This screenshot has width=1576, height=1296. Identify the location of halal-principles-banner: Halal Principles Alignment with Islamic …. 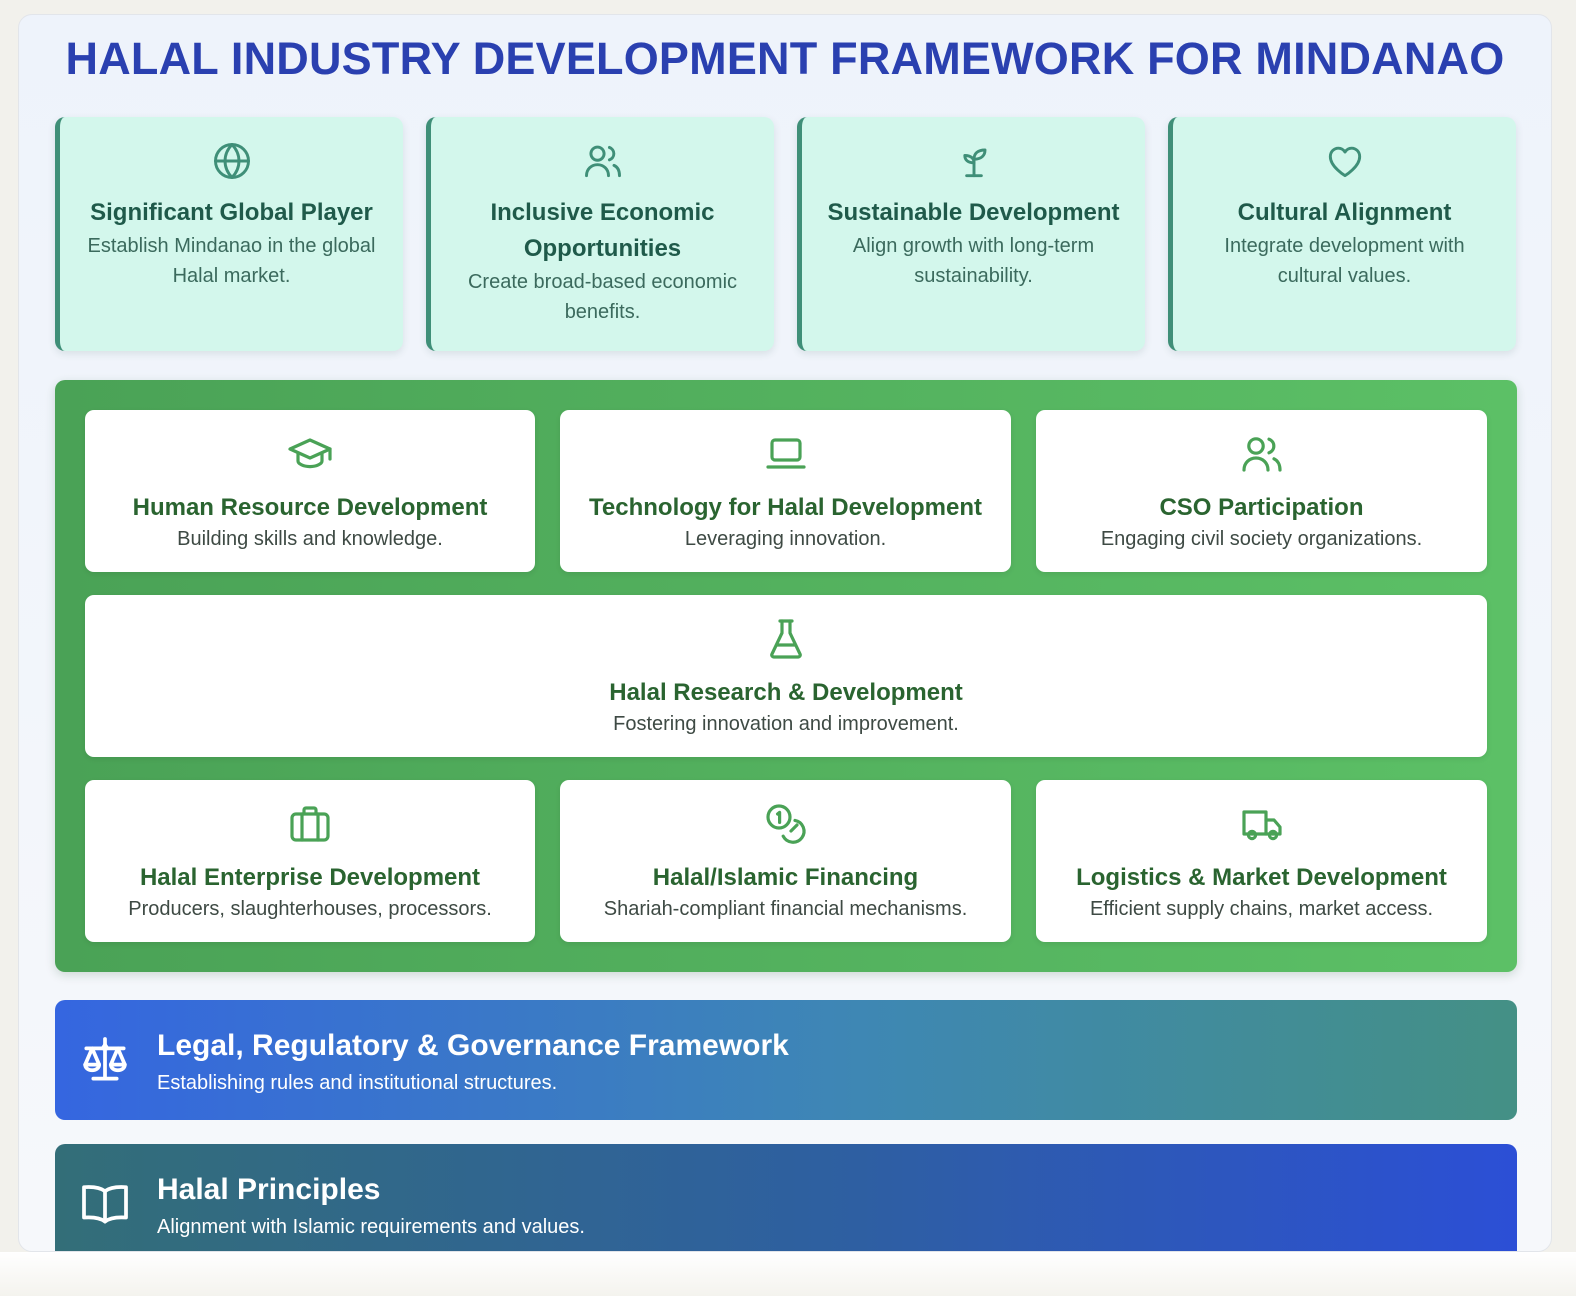
(786, 1197).